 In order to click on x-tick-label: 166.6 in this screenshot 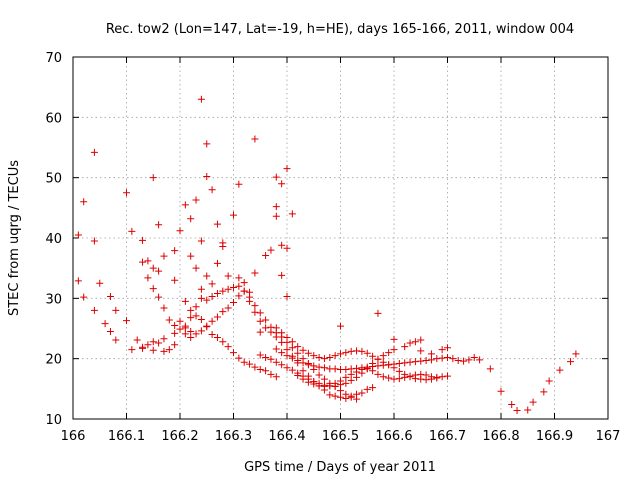, I will do `click(393, 436)`.